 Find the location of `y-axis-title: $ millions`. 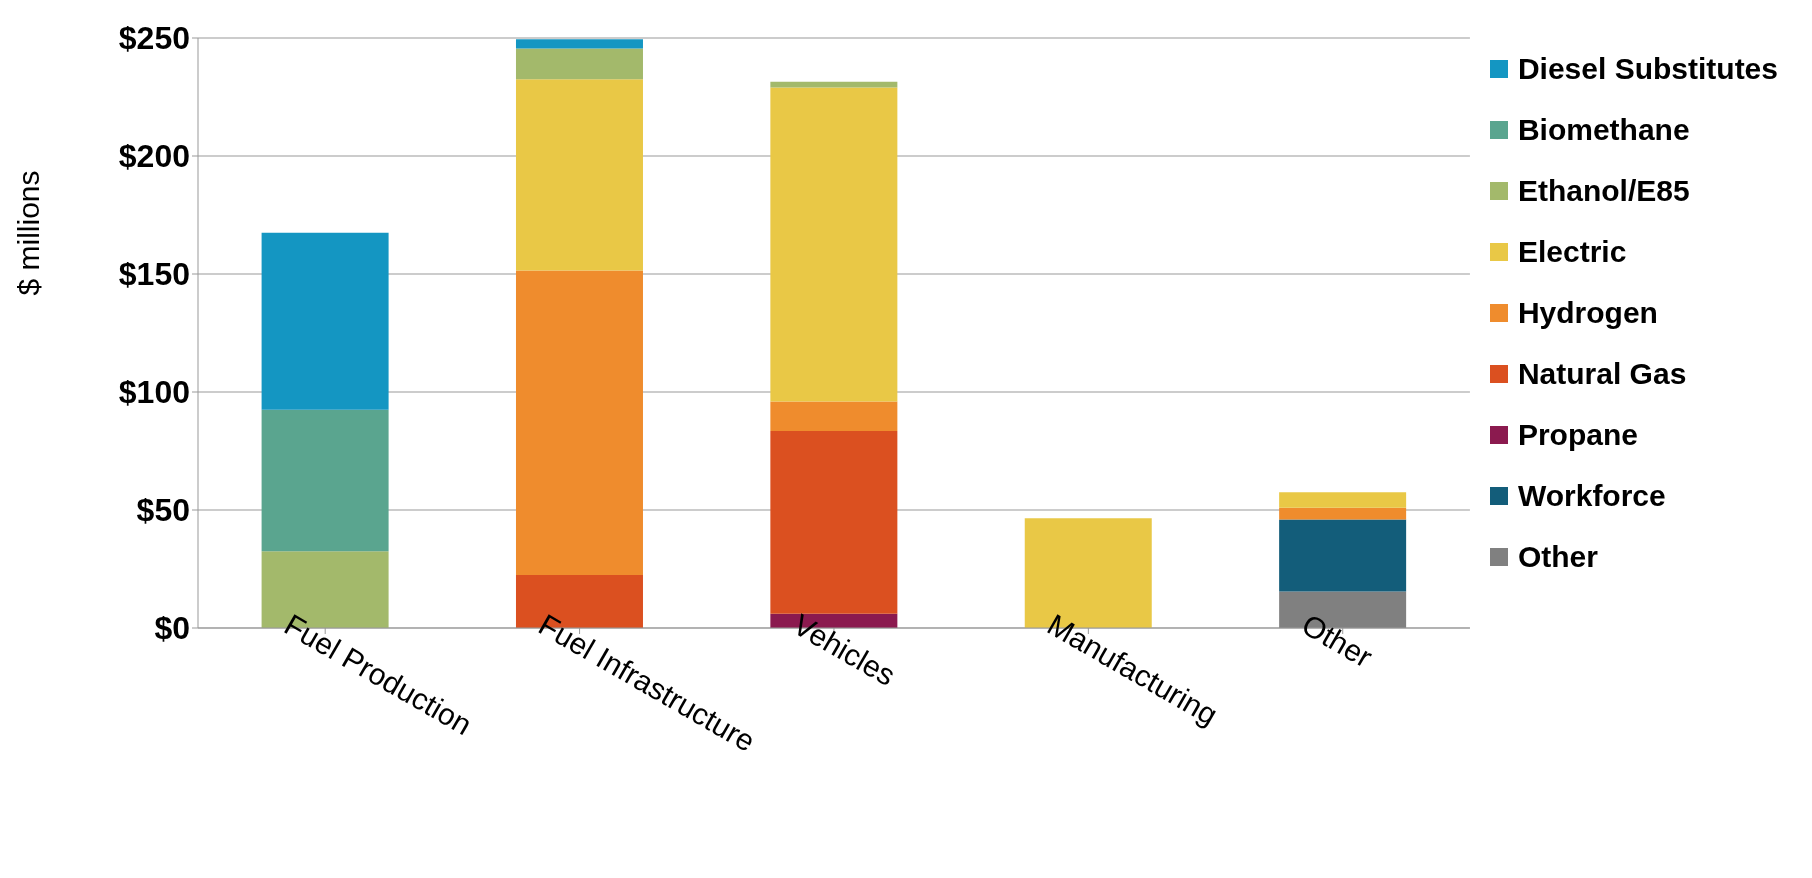

y-axis-title: $ millions is located at coordinates (28, 233).